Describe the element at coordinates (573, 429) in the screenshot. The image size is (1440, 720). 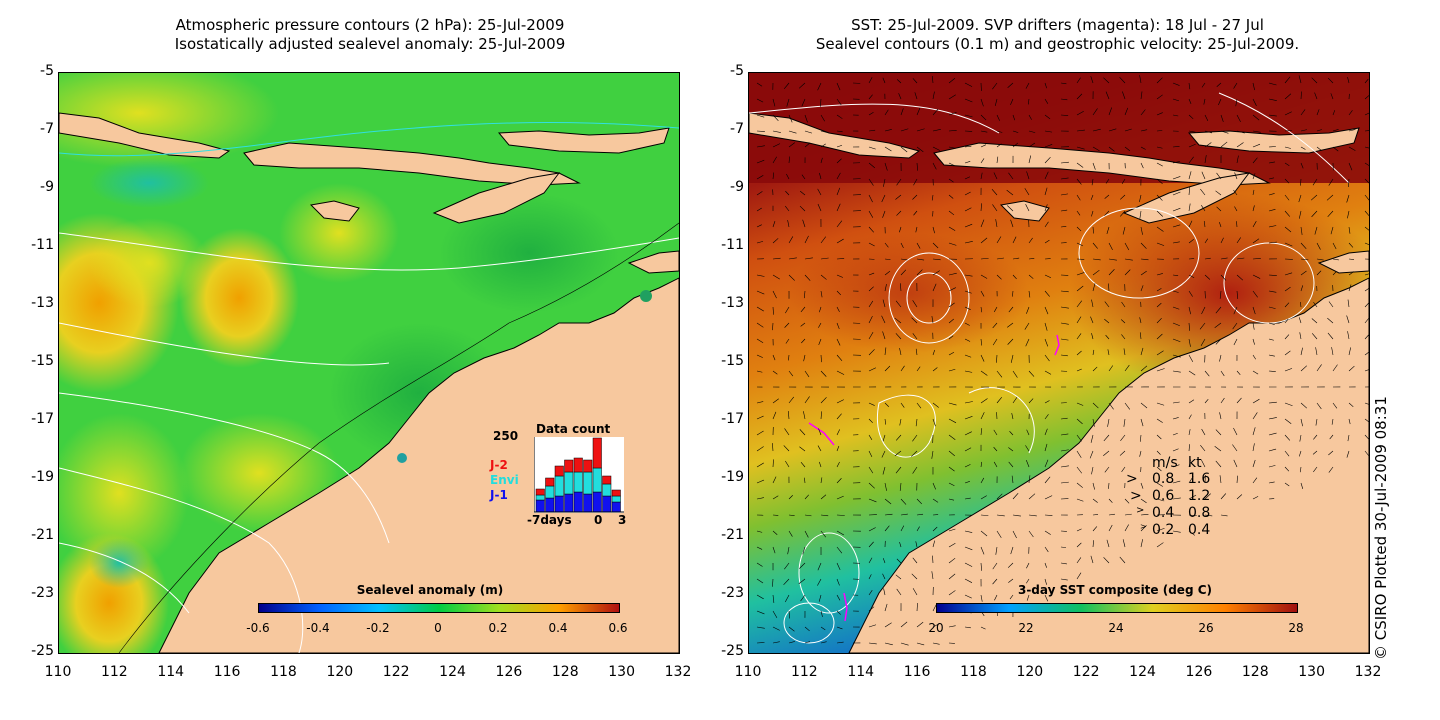
I see `inset-title: Data count` at that location.